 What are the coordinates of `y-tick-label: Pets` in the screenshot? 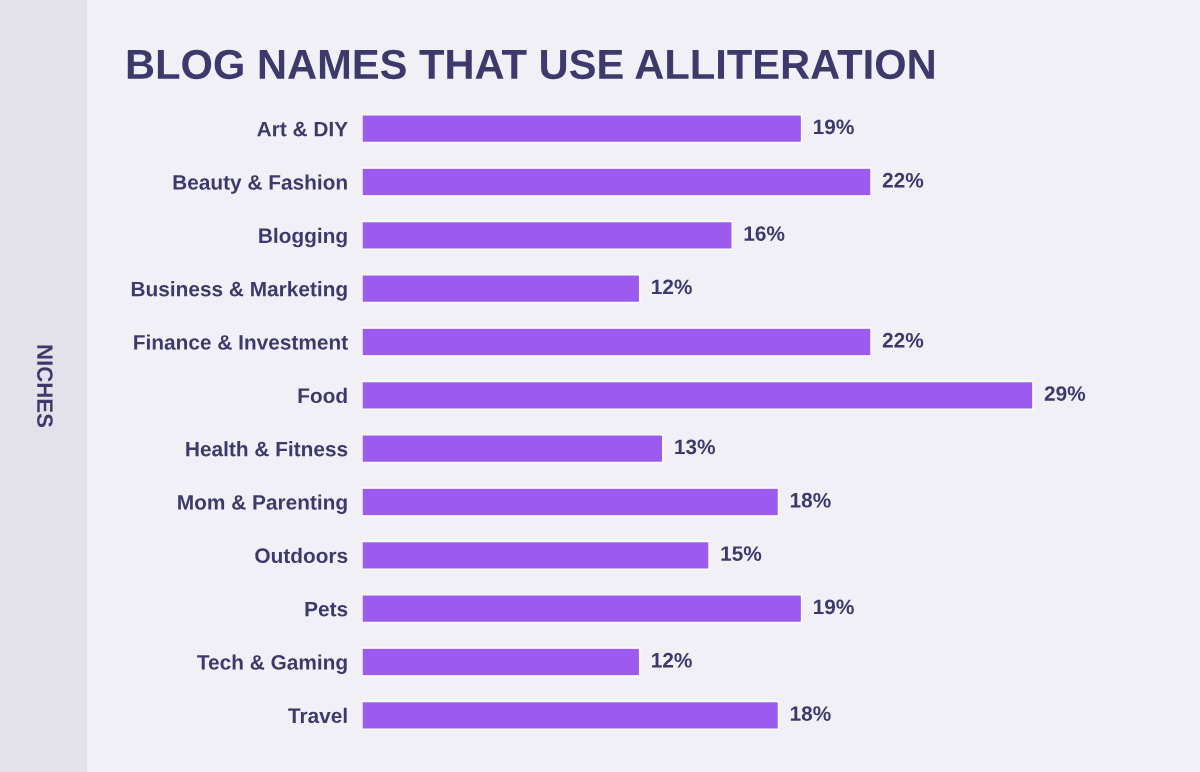 It's located at (326, 609).